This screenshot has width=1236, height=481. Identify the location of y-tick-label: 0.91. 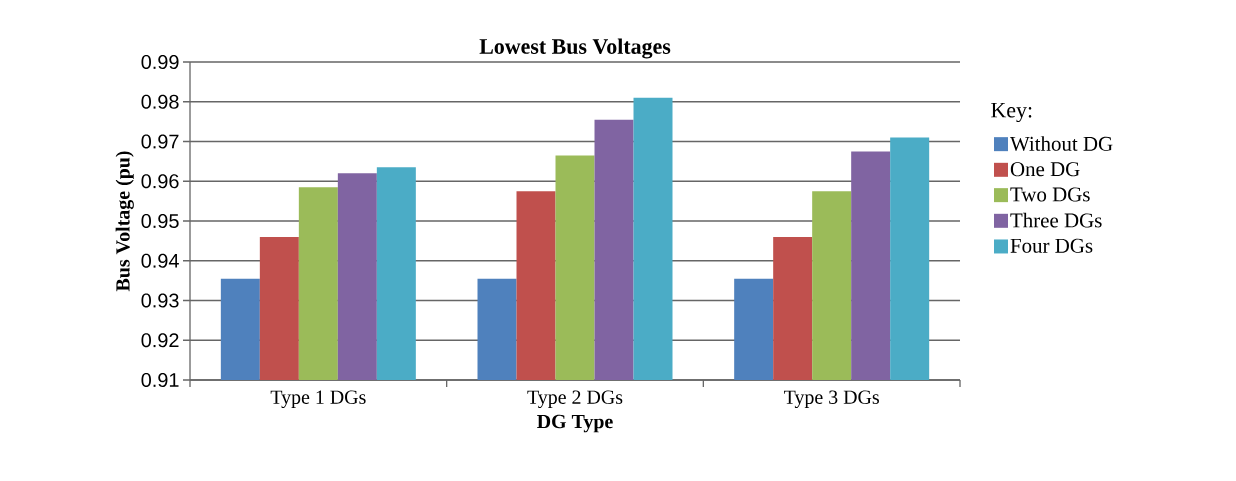
(160, 380).